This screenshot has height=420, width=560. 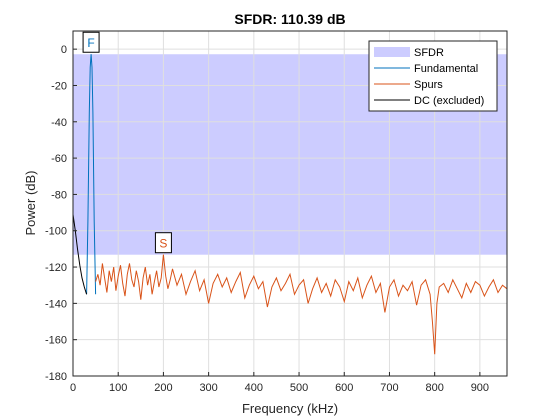 I want to click on legend: SFDR Fundamental Spurs DC (excluded), so click(x=433, y=76).